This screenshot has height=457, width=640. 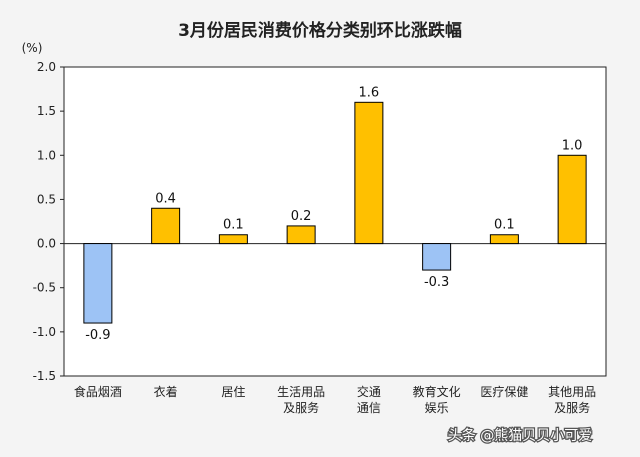 I want to click on data-label: 1.0, so click(x=572, y=145).